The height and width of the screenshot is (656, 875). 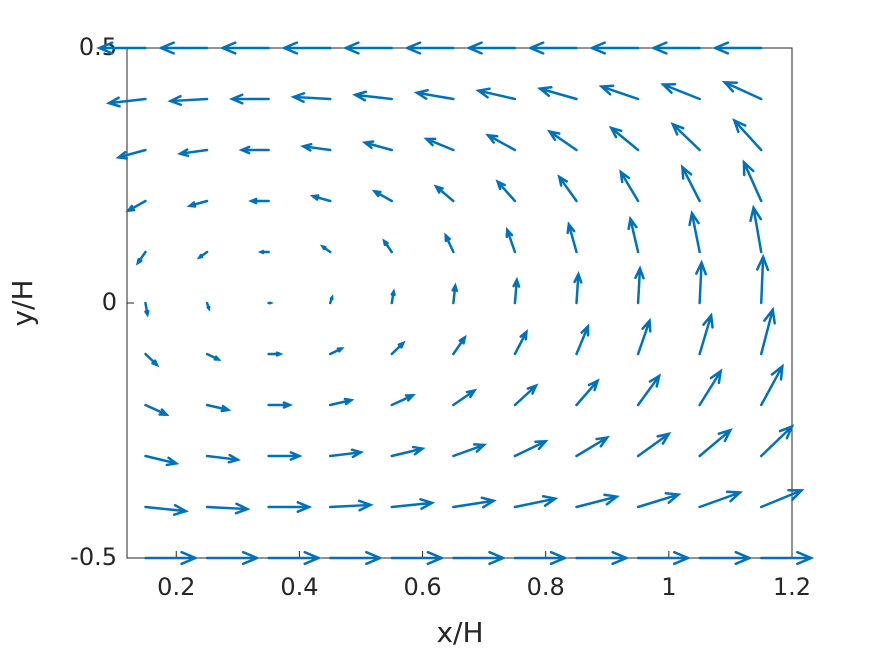 I want to click on y-axis-label: y/H, so click(x=22, y=302).